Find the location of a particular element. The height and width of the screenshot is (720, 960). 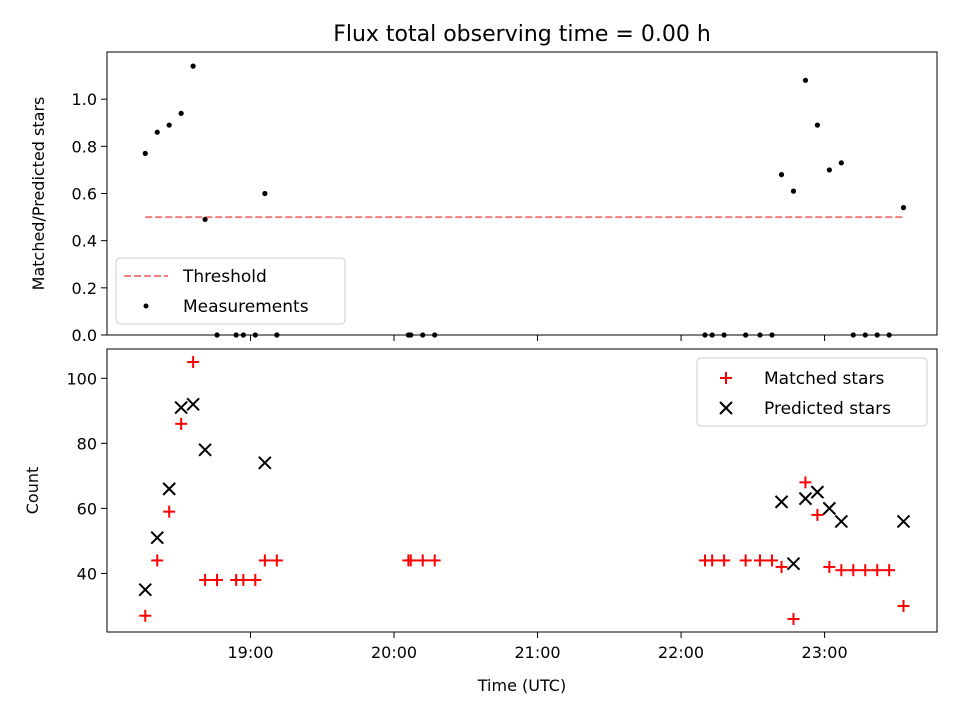

bottom-y-axis-label: Count is located at coordinates (32, 491).